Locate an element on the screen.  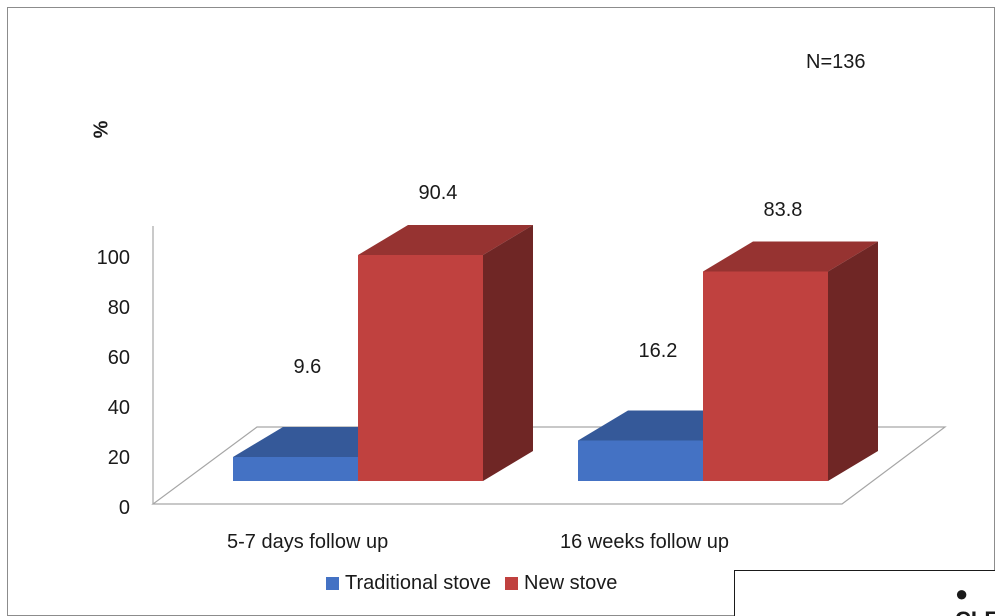
y-tick-label: 60 is located at coordinates (118, 358).